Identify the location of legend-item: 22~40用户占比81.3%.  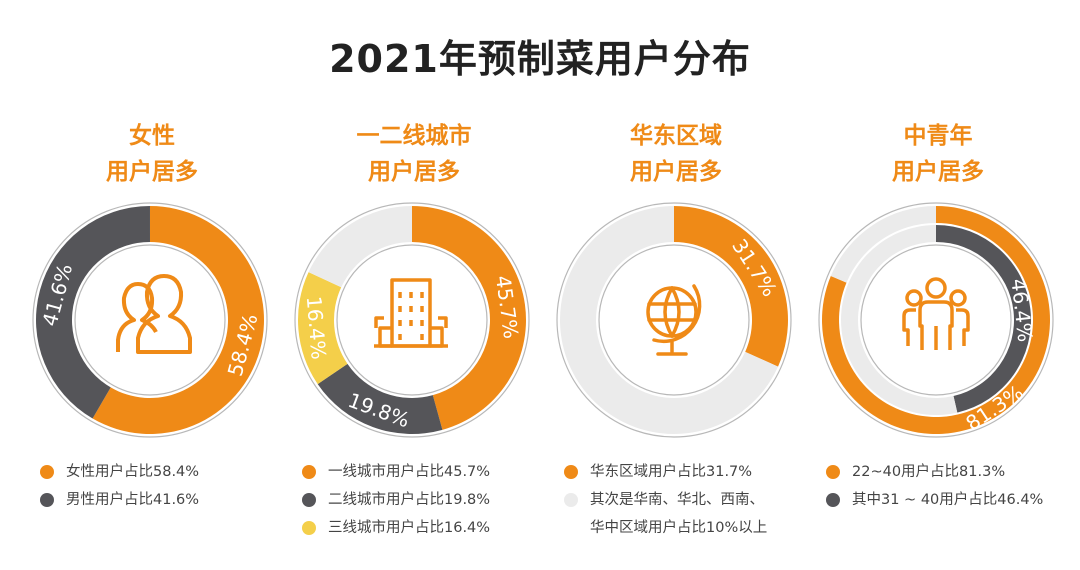
(951, 472).